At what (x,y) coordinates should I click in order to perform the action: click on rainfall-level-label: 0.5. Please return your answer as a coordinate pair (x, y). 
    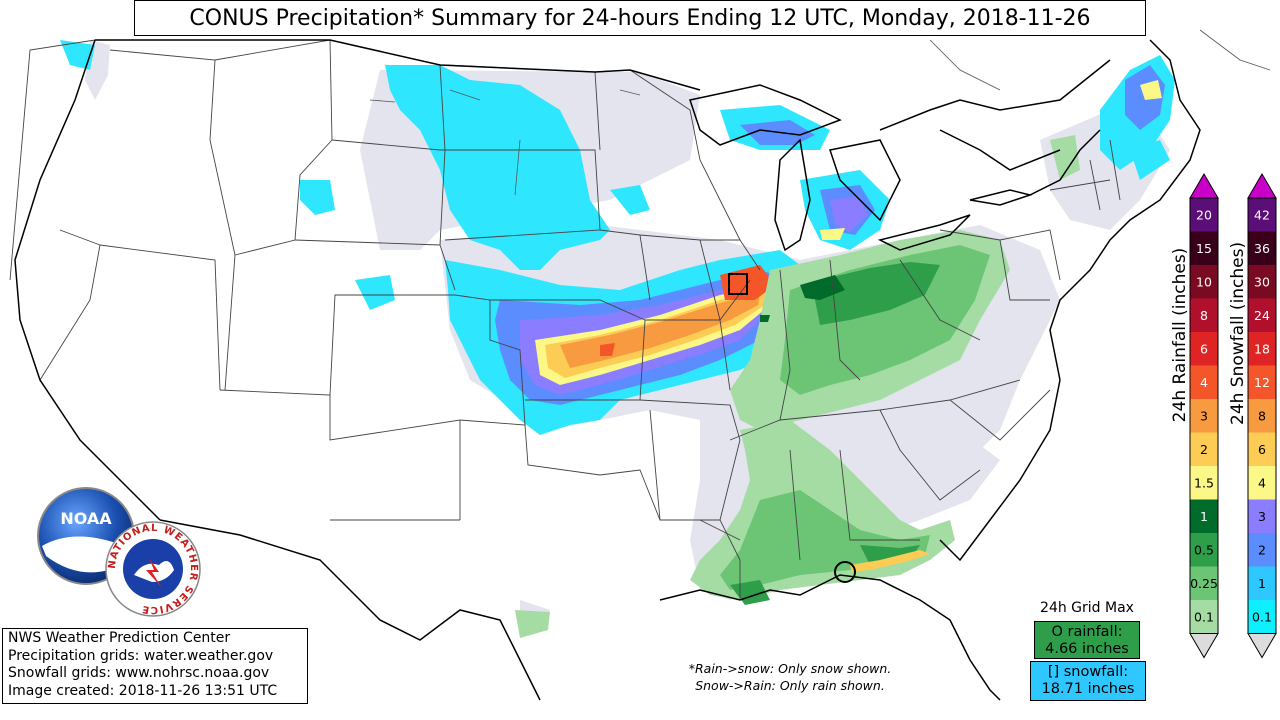
    Looking at the image, I should click on (1204, 549).